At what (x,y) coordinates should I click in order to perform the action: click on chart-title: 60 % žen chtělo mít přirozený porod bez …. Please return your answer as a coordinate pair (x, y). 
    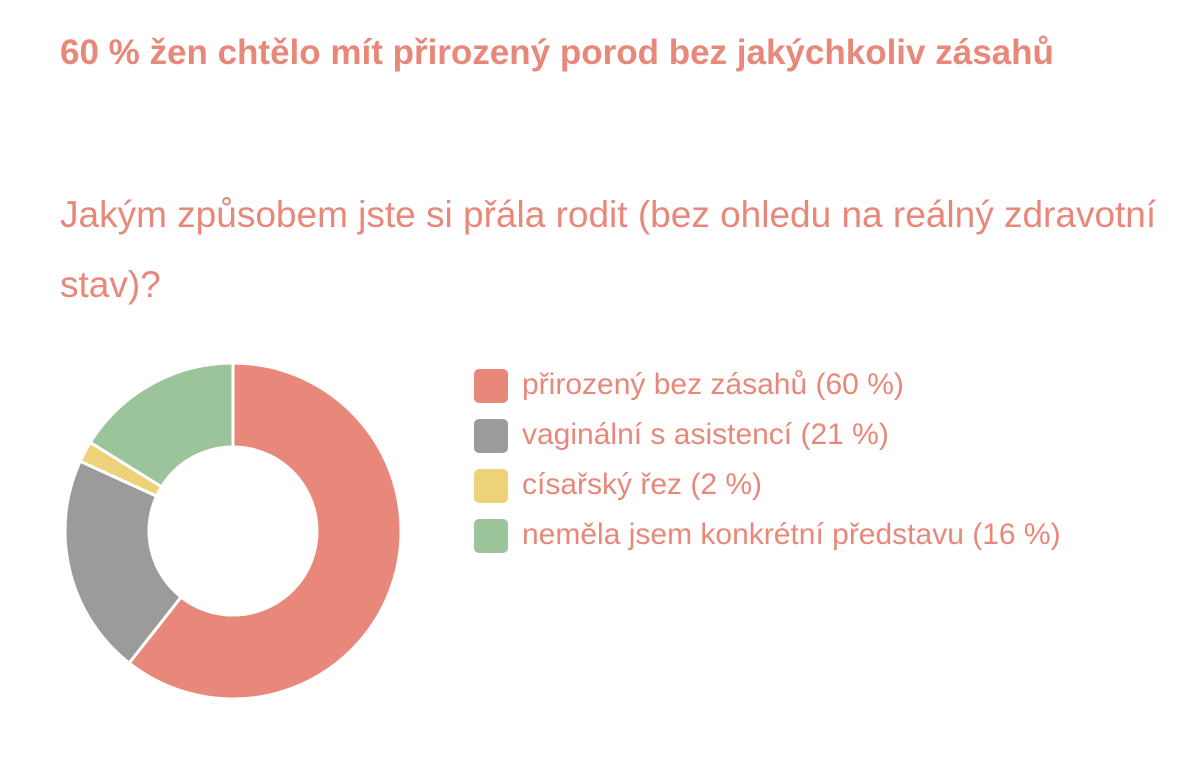
    Looking at the image, I should click on (557, 52).